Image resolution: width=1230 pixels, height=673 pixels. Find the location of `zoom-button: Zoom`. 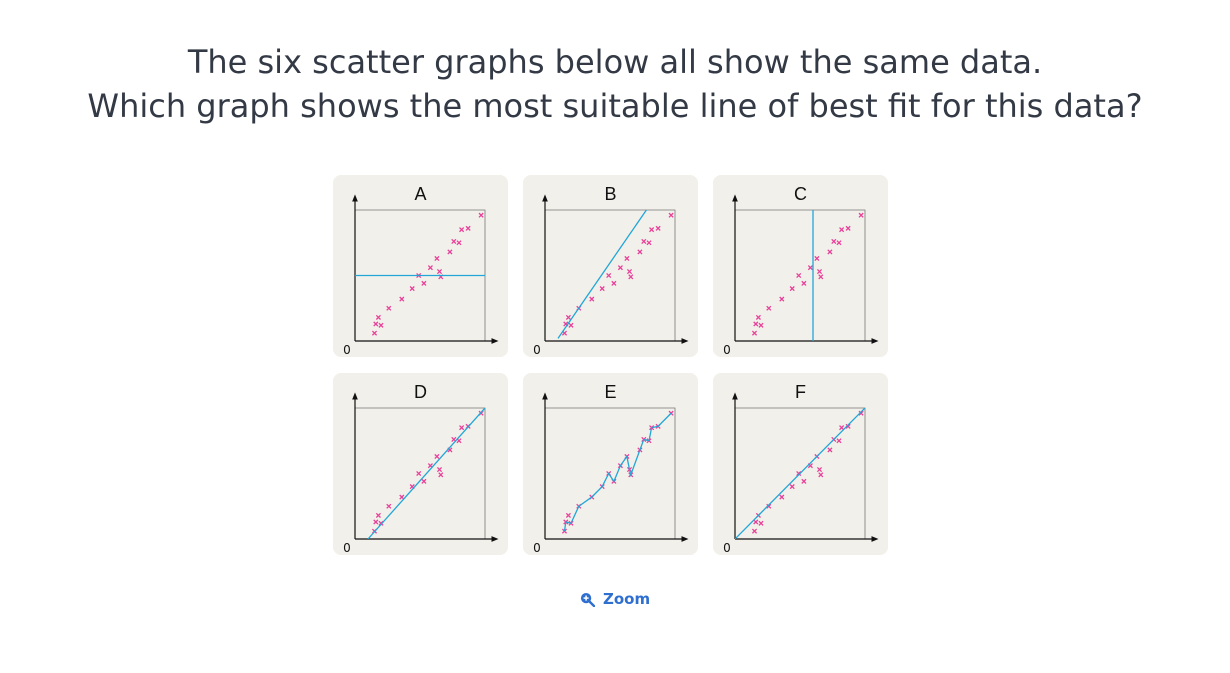

zoom-button: Zoom is located at coordinates (615, 599).